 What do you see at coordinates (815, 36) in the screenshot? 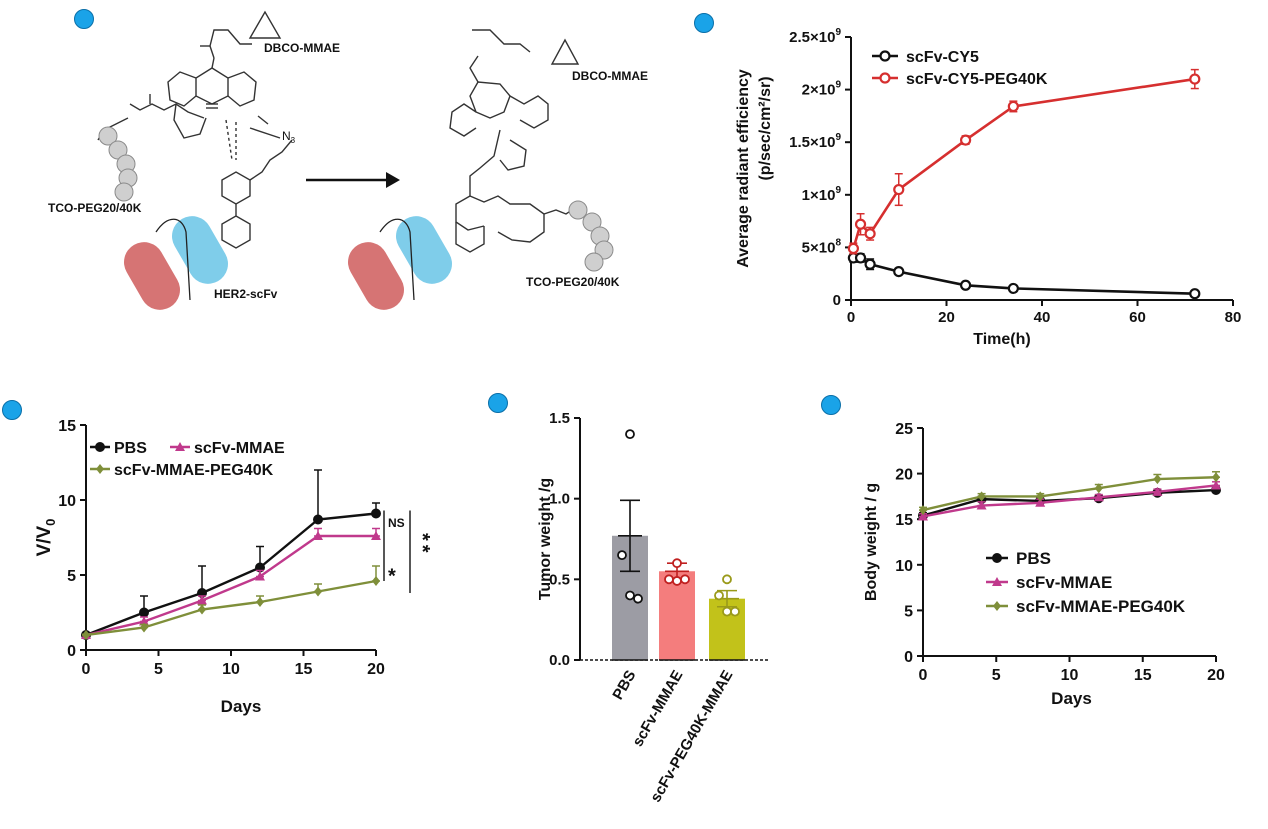
I see `y-tick-label: 2.5×10⁹` at bounding box center [815, 36].